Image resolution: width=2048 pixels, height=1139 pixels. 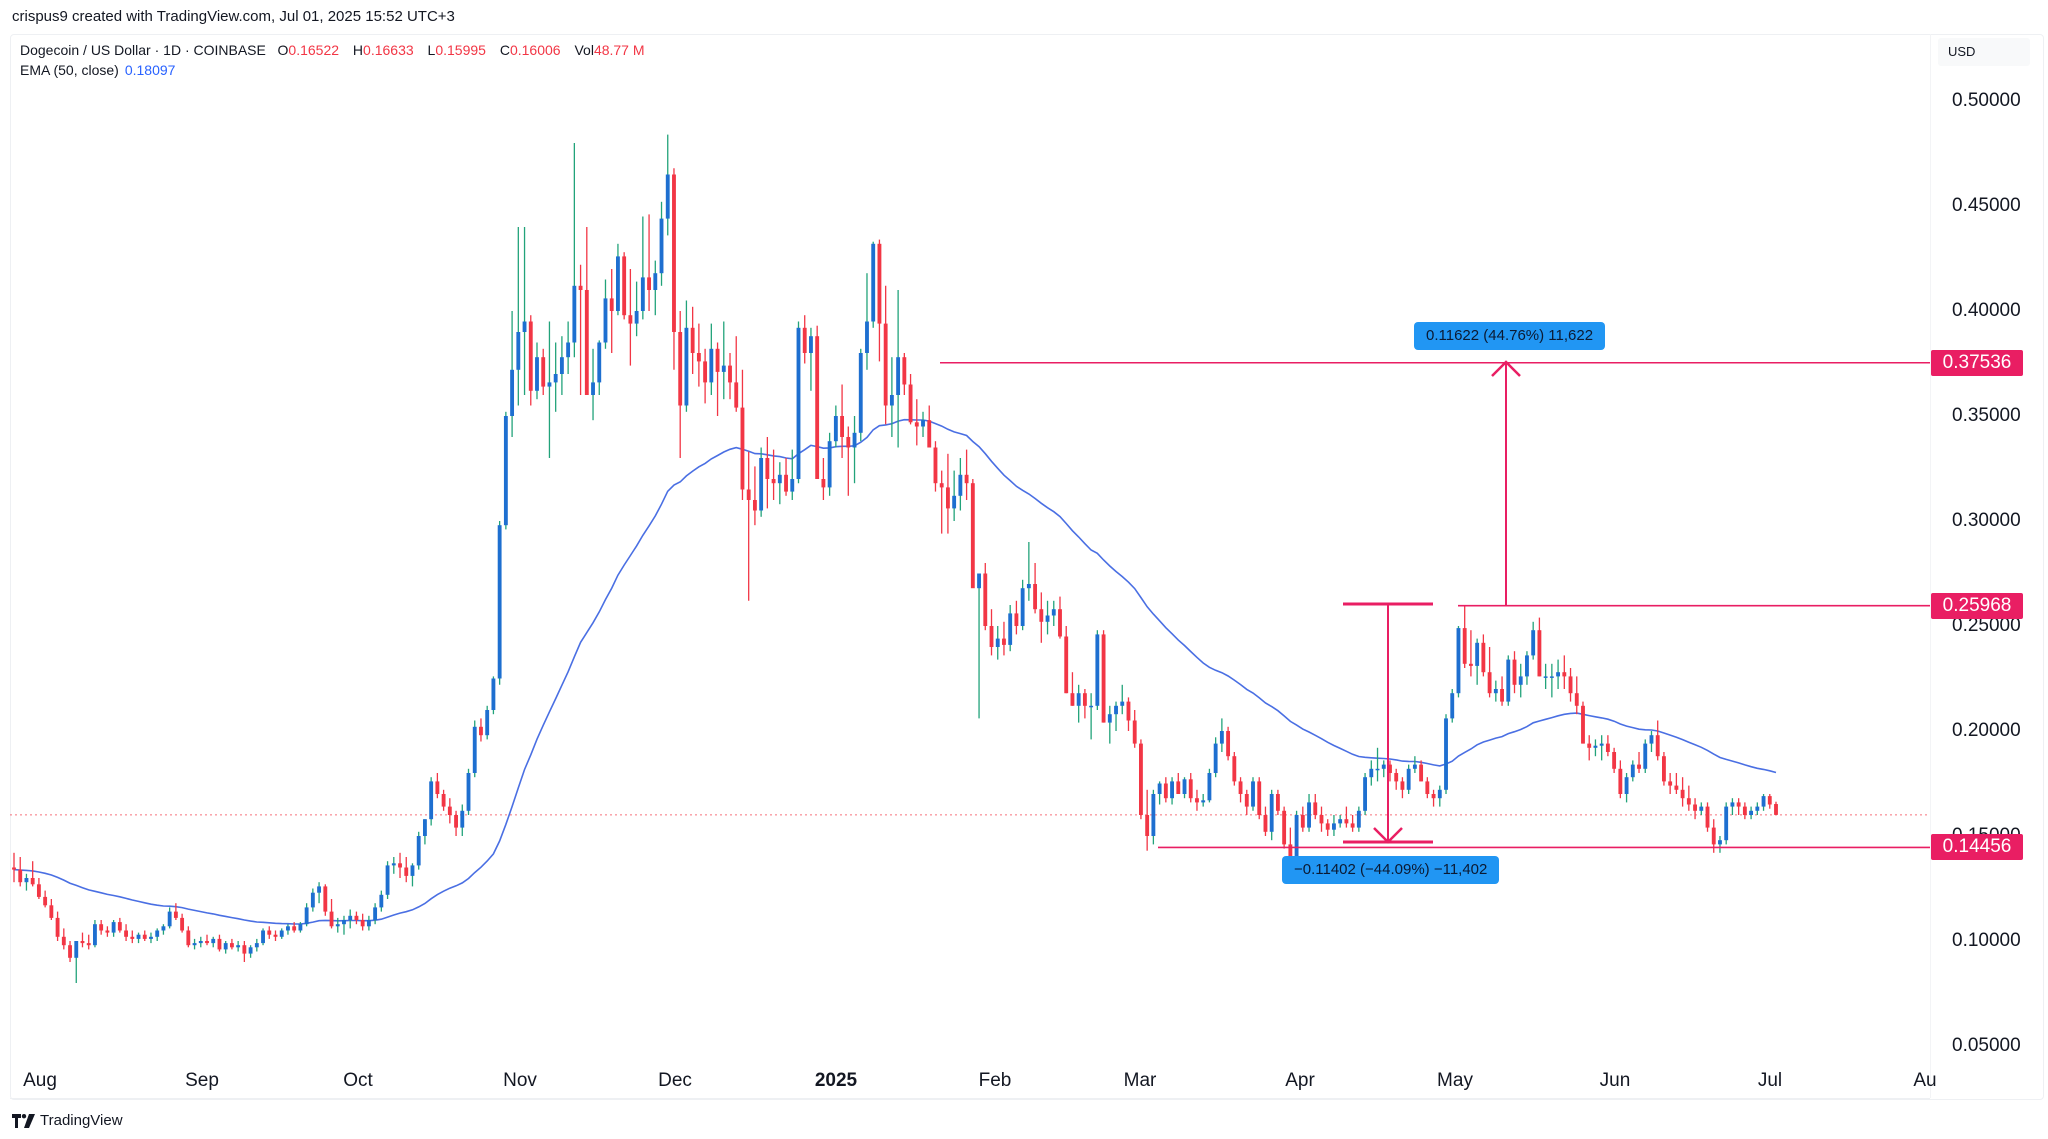 I want to click on measure-label-down: −0.11402 (−44.09%) −11,402, so click(x=1391, y=870).